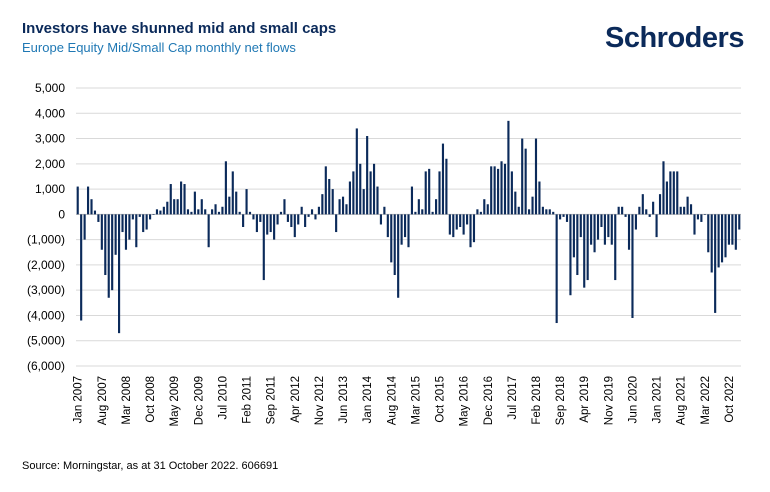 The image size is (770, 492). What do you see at coordinates (50, 164) in the screenshot?
I see `y-tick-label: 2,000` at bounding box center [50, 164].